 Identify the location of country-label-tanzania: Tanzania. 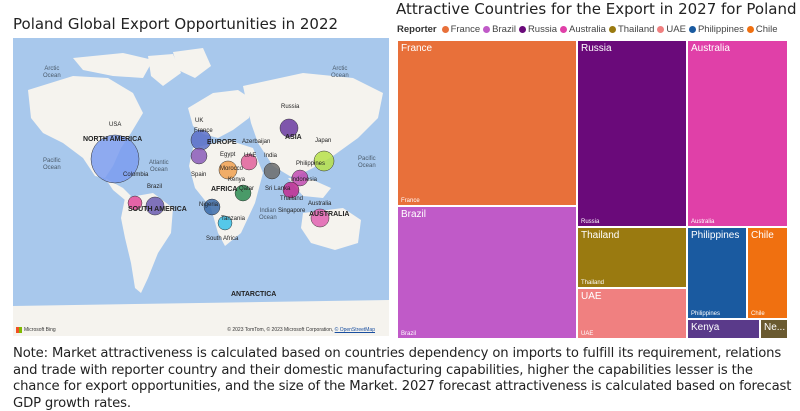
(233, 219).